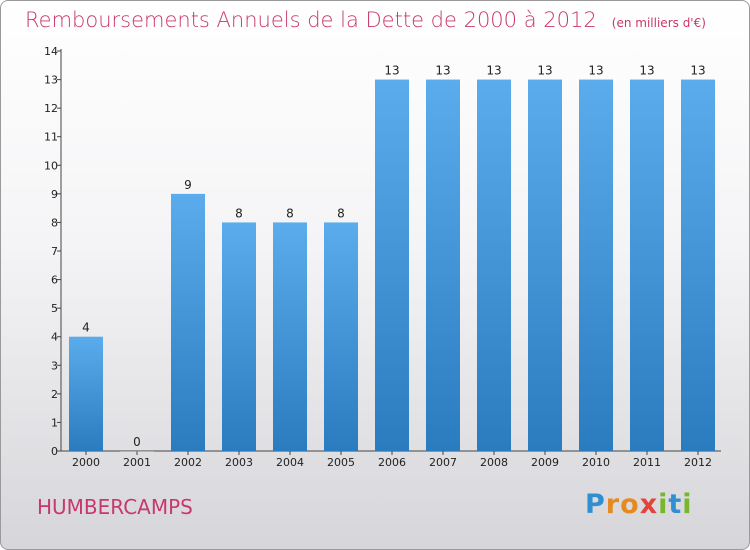 This screenshot has height=550, width=750. What do you see at coordinates (596, 462) in the screenshot?
I see `x-tick-label-2010: 2010` at bounding box center [596, 462].